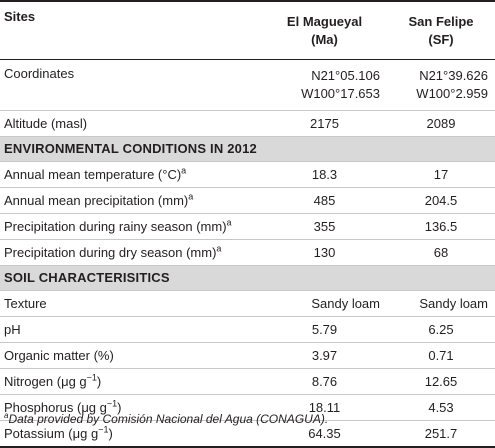 The height and width of the screenshot is (448, 495). I want to click on ma-value: Sandy loam, so click(324, 303).